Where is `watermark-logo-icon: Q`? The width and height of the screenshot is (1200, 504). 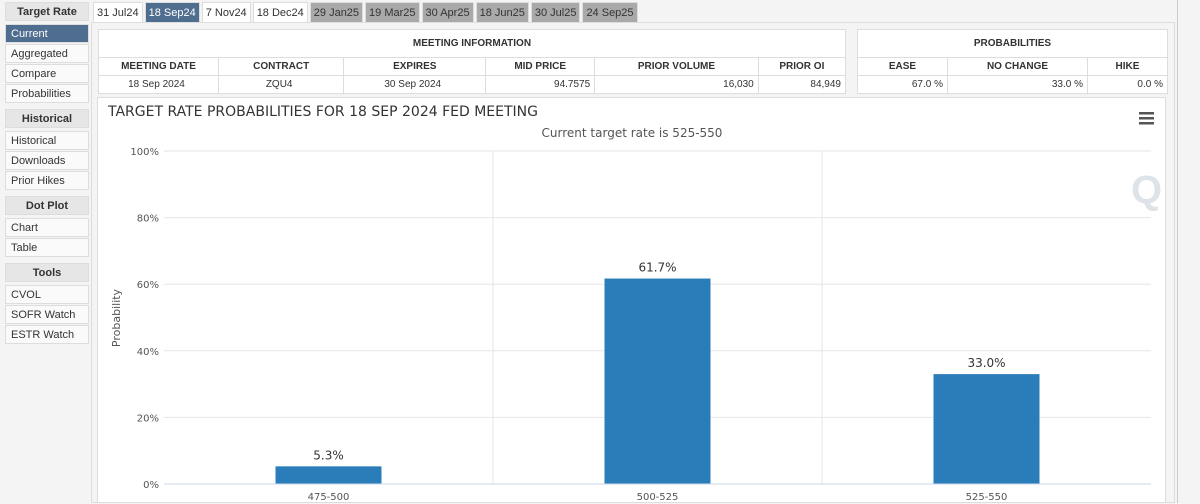
watermark-logo-icon: Q is located at coordinates (1146, 190).